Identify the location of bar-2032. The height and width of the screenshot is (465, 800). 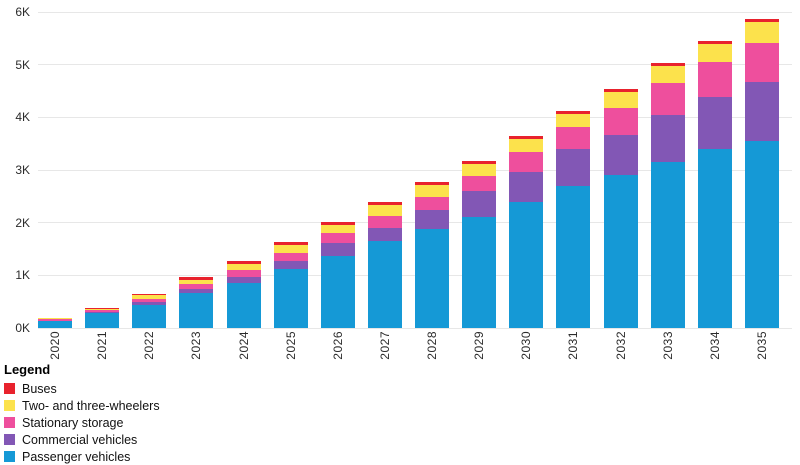
(620, 208).